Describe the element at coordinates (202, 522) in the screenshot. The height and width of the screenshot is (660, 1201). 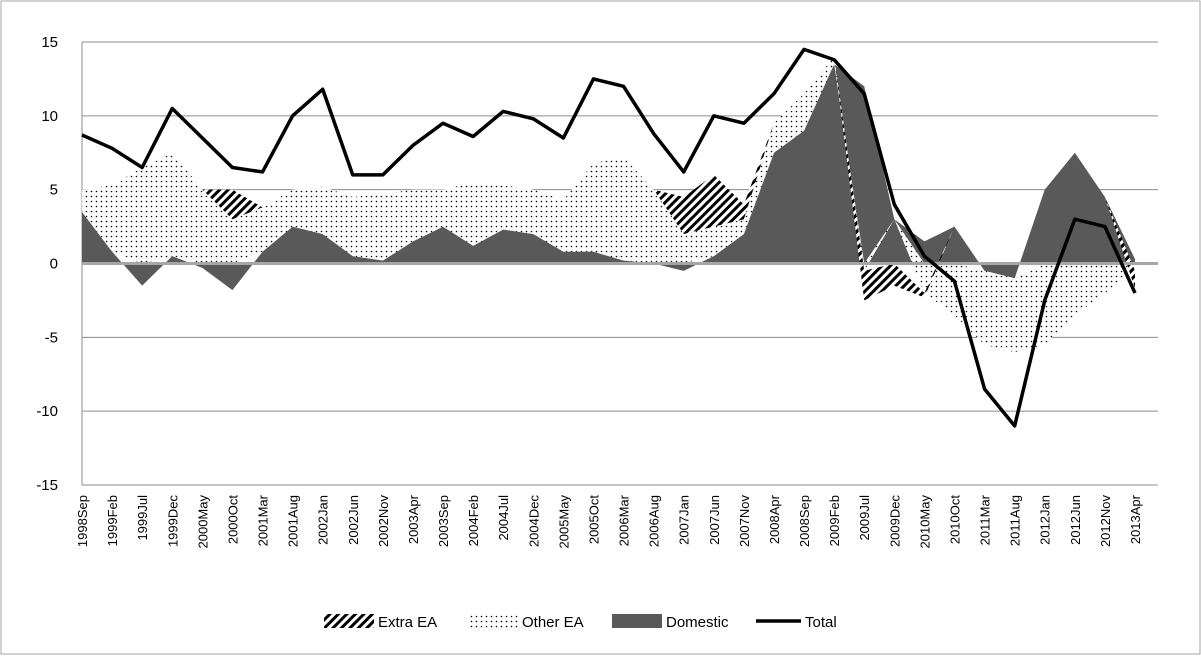
I see `x-tick-label: 2000May` at that location.